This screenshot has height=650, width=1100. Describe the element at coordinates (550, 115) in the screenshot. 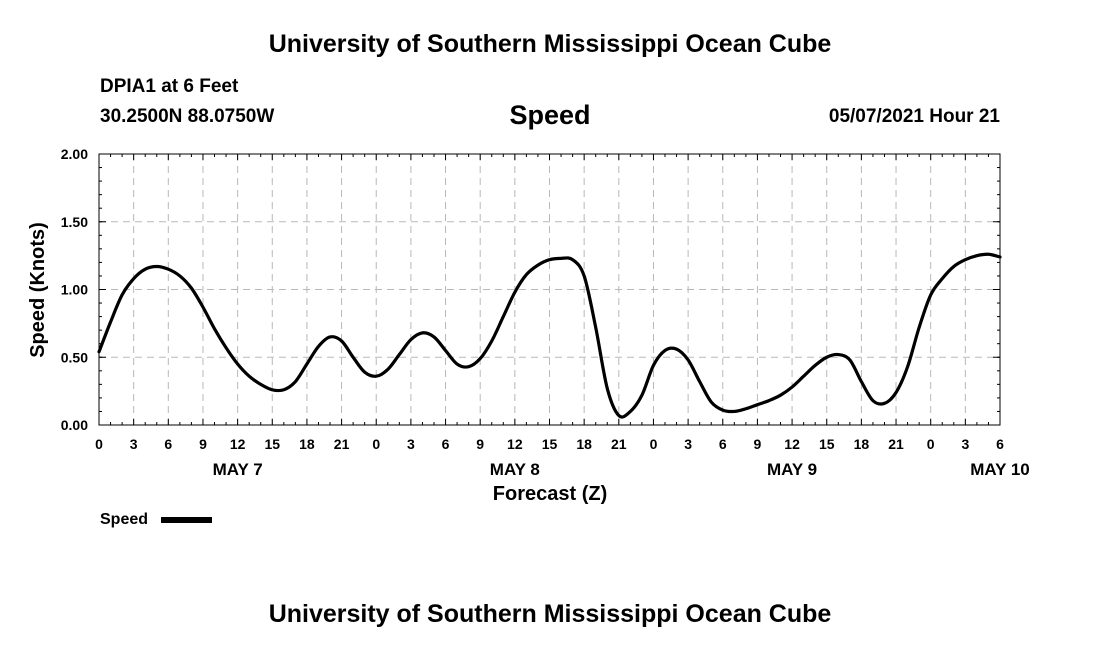

I see `chart-title: Speed` at that location.